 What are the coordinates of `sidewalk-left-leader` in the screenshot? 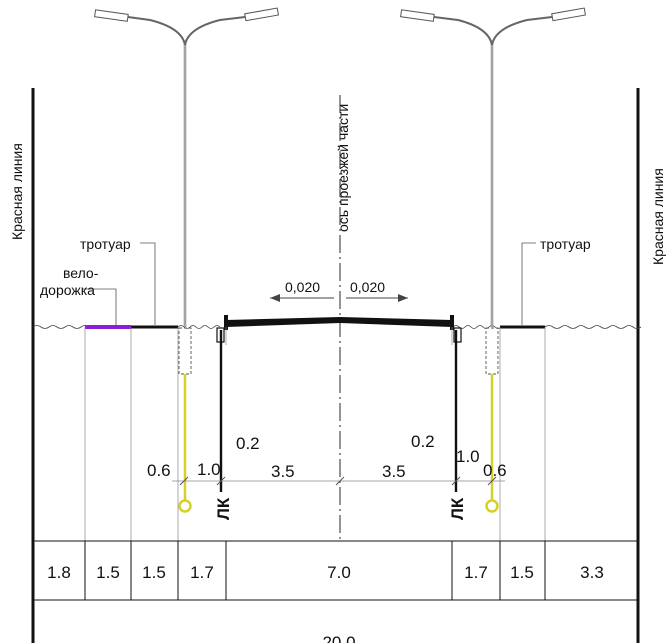 It's located at (148, 283).